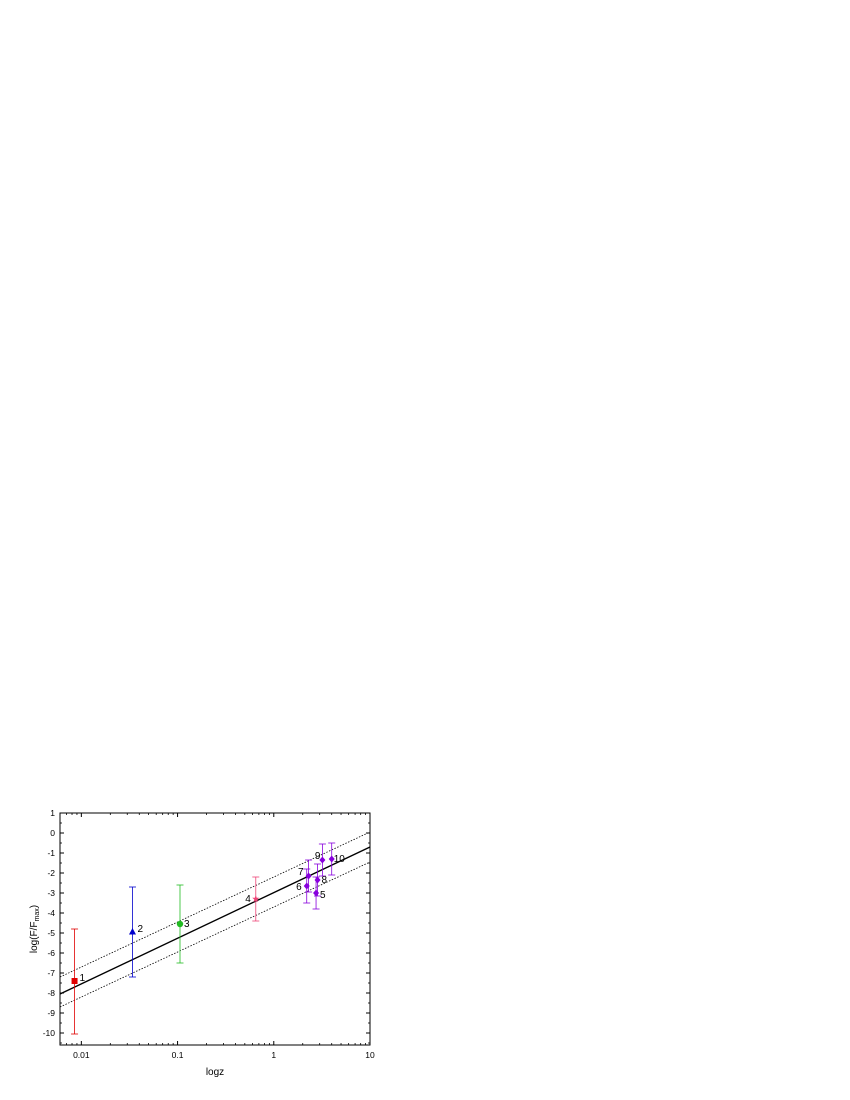 This screenshot has width=850, height=1100. Describe the element at coordinates (301, 872) in the screenshot. I see `point-label-7: 7` at that location.